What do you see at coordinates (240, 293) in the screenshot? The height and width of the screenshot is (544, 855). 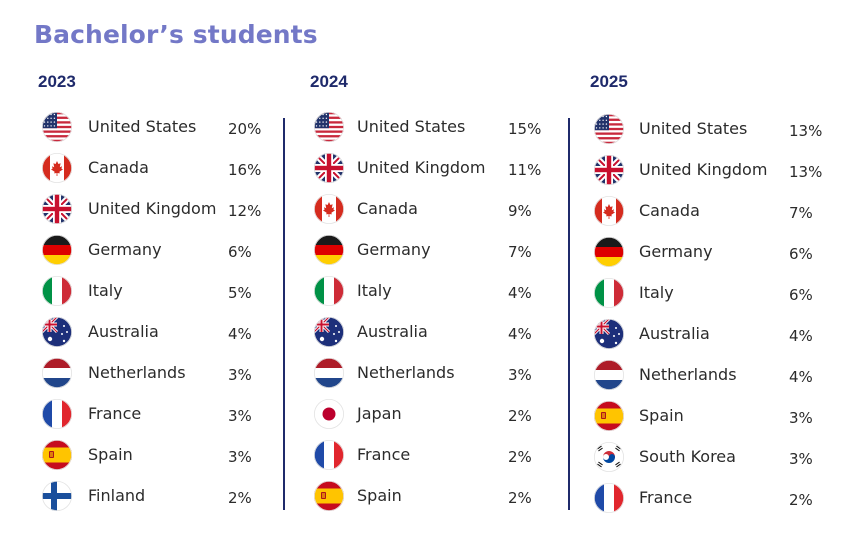 I see `percentage: 5%` at bounding box center [240, 293].